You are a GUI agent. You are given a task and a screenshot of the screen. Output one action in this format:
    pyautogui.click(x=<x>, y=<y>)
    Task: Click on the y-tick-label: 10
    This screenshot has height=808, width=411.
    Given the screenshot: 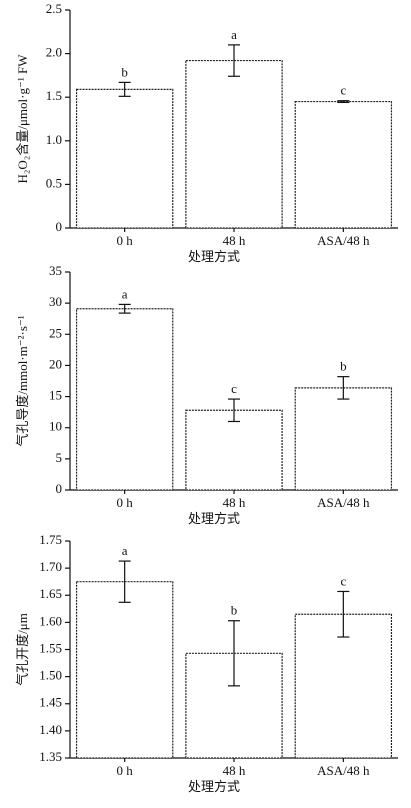 What is the action you would take?
    pyautogui.click(x=55, y=426)
    